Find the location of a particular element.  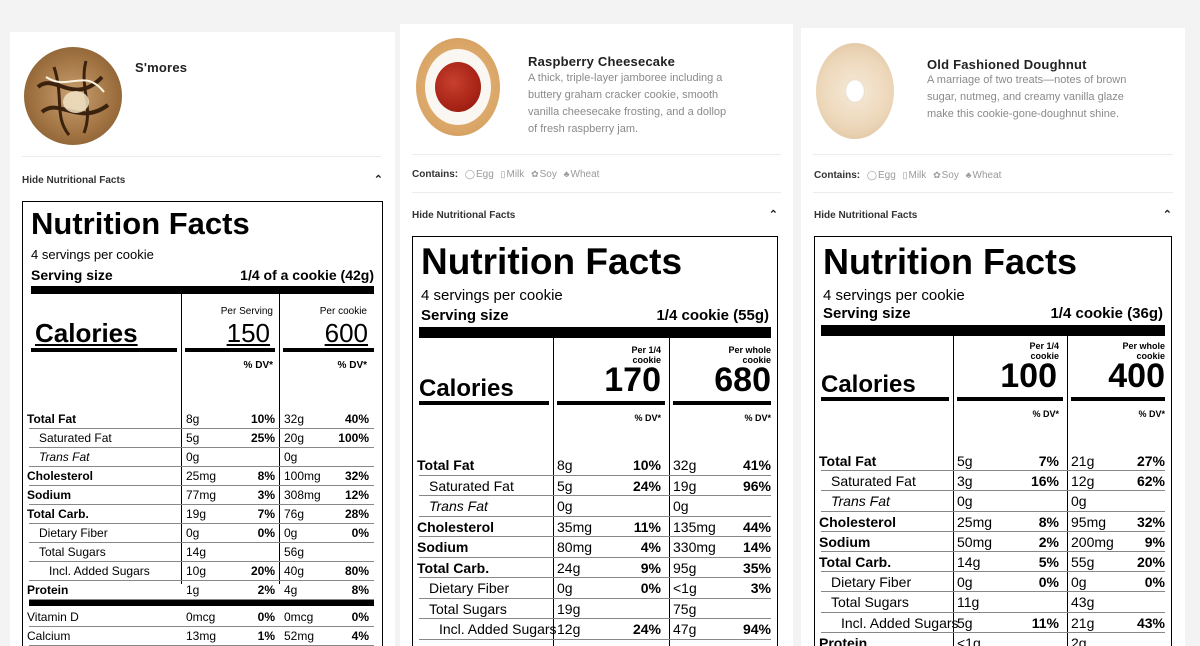

toggle-label: Hide Nutritional Facts is located at coordinates (866, 215).